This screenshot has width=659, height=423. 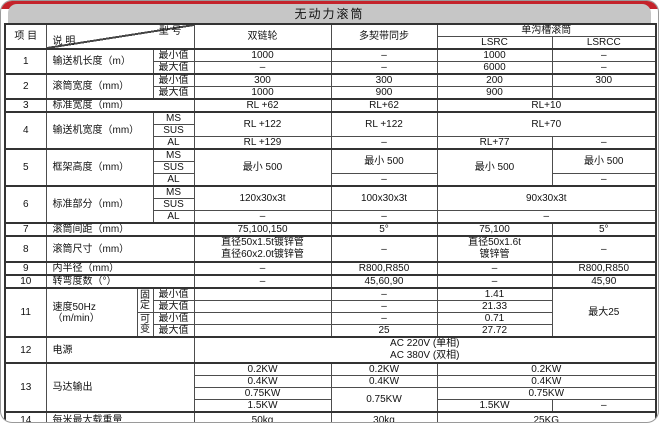 I want to click on row-label: 电源, so click(x=120, y=350).